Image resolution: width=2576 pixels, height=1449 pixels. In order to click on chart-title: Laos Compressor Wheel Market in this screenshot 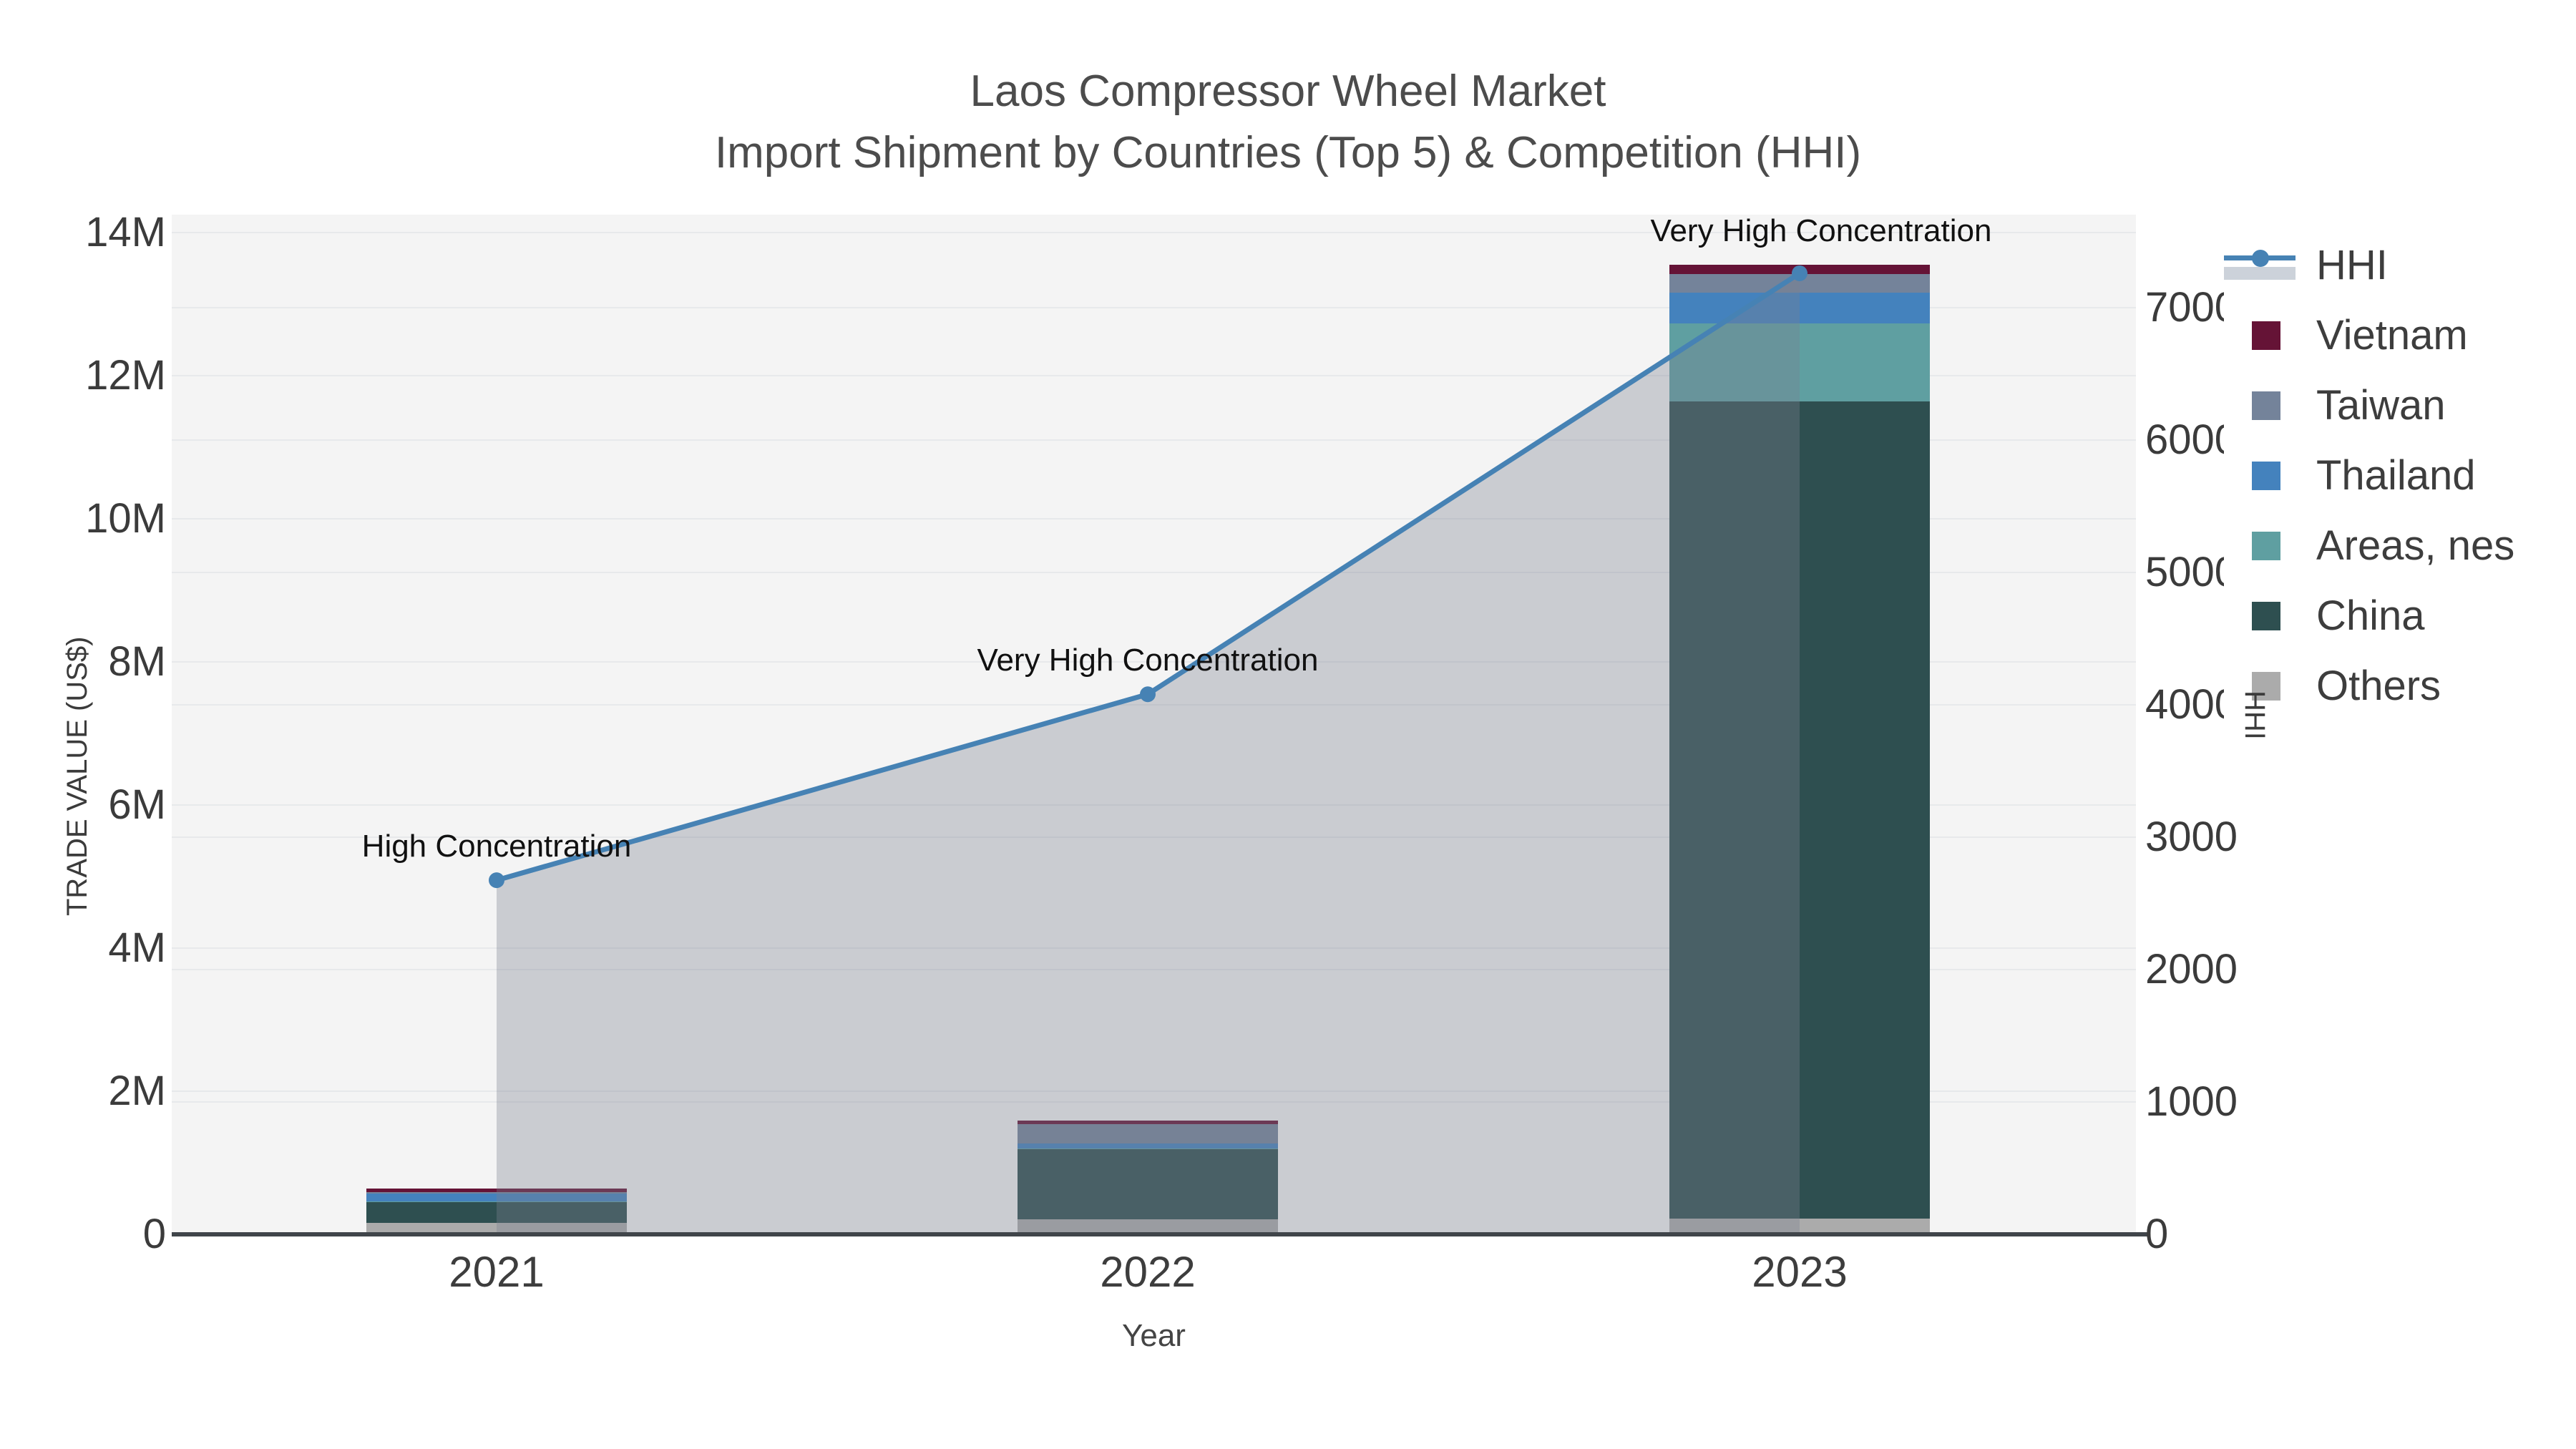, I will do `click(1288, 91)`.